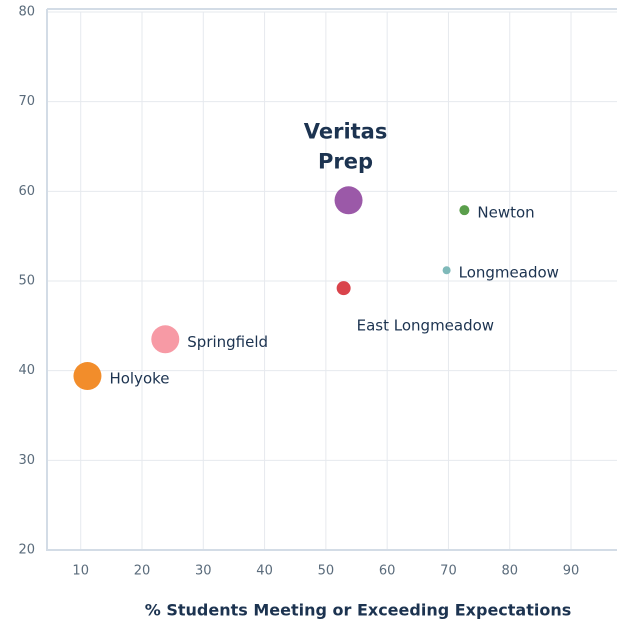 This screenshot has width=617, height=625. What do you see at coordinates (26, 370) in the screenshot?
I see `y-tick-label: 40` at bounding box center [26, 370].